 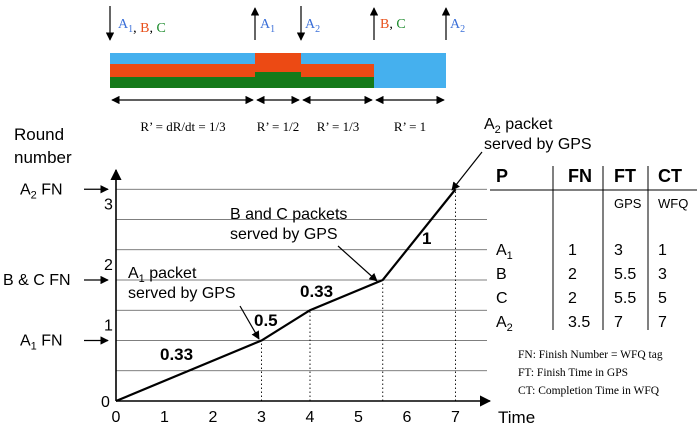 I want to click on legend-line-0: FN: Finish Number = WFQ tag, so click(x=590, y=355).